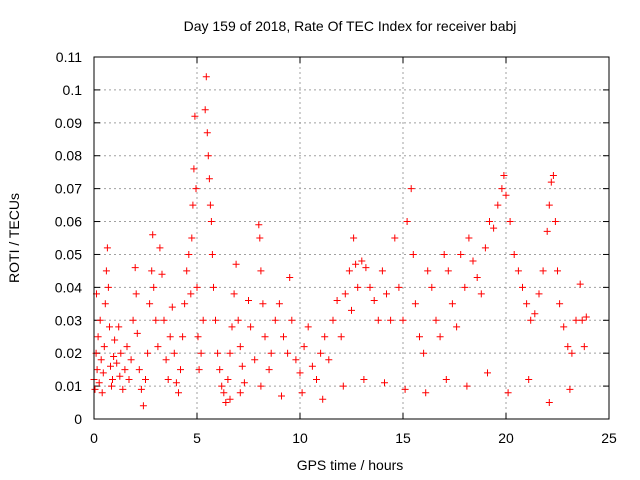 This screenshot has width=640, height=480. I want to click on x-tick-label: 10, so click(300, 438).